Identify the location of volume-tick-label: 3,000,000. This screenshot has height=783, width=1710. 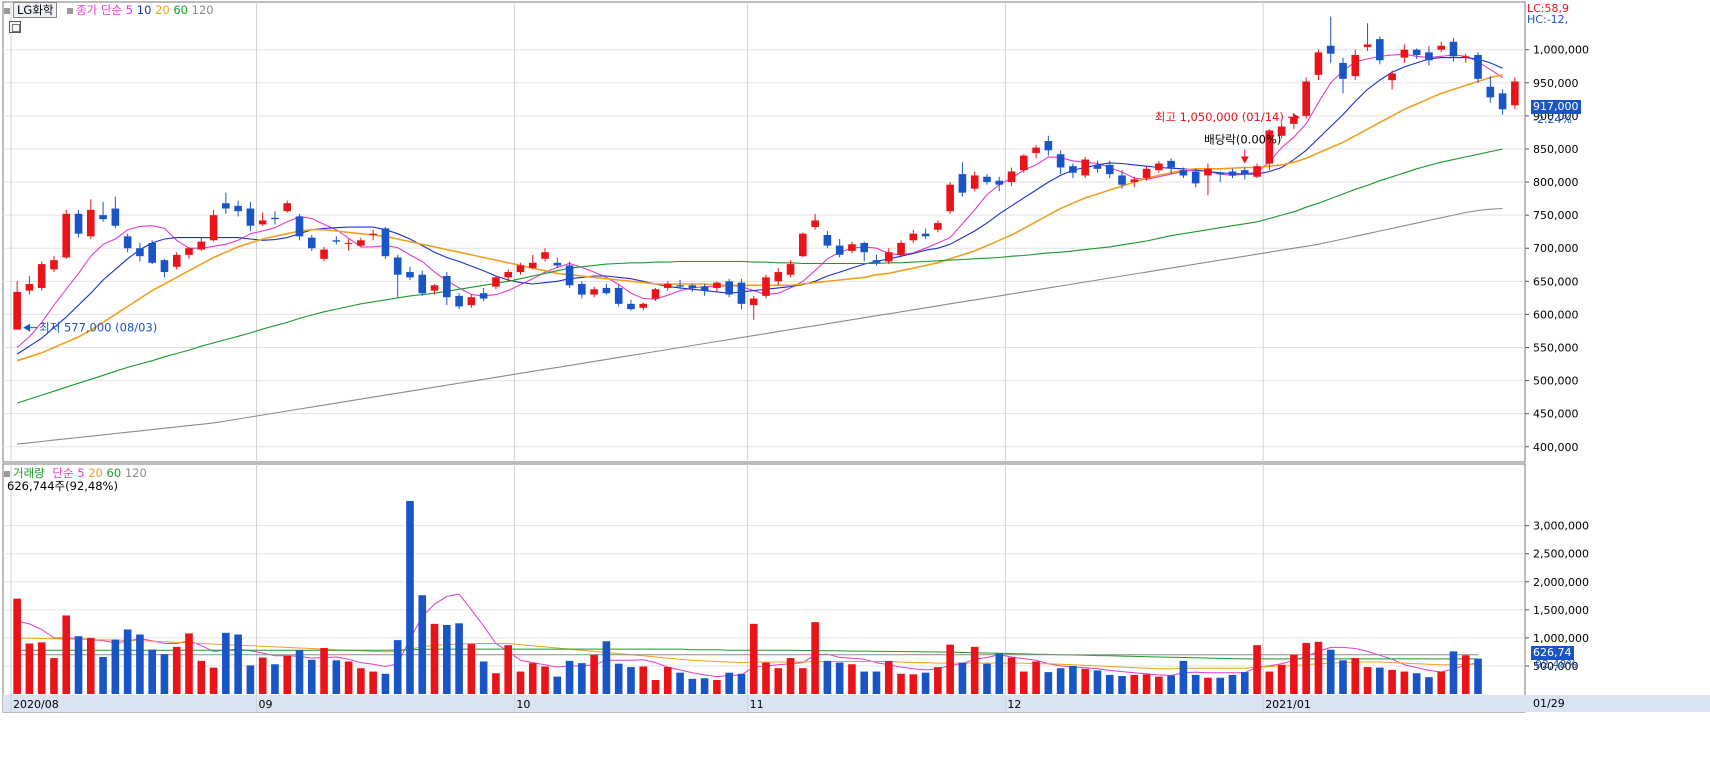
(1561, 526).